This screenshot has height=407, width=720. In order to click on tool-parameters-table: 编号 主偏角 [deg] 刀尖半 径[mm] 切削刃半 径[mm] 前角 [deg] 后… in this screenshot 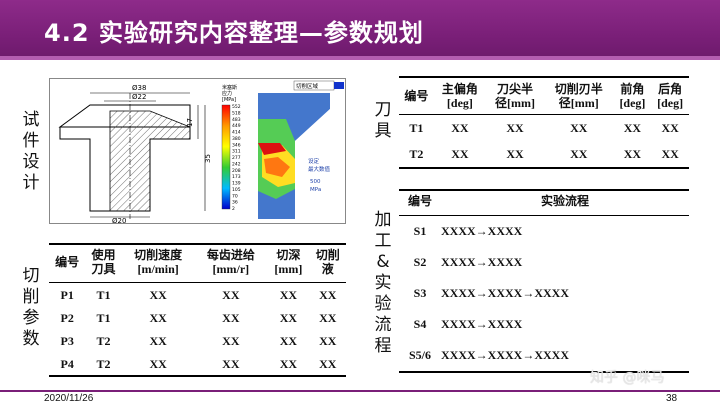, I will do `click(544, 122)`.